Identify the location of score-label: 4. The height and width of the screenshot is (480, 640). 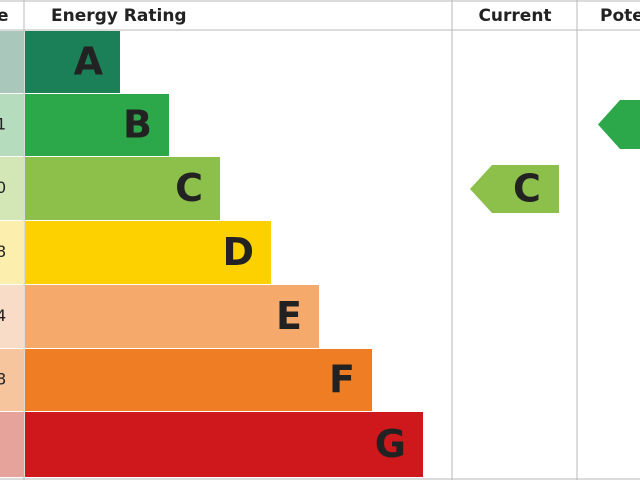
(3, 315).